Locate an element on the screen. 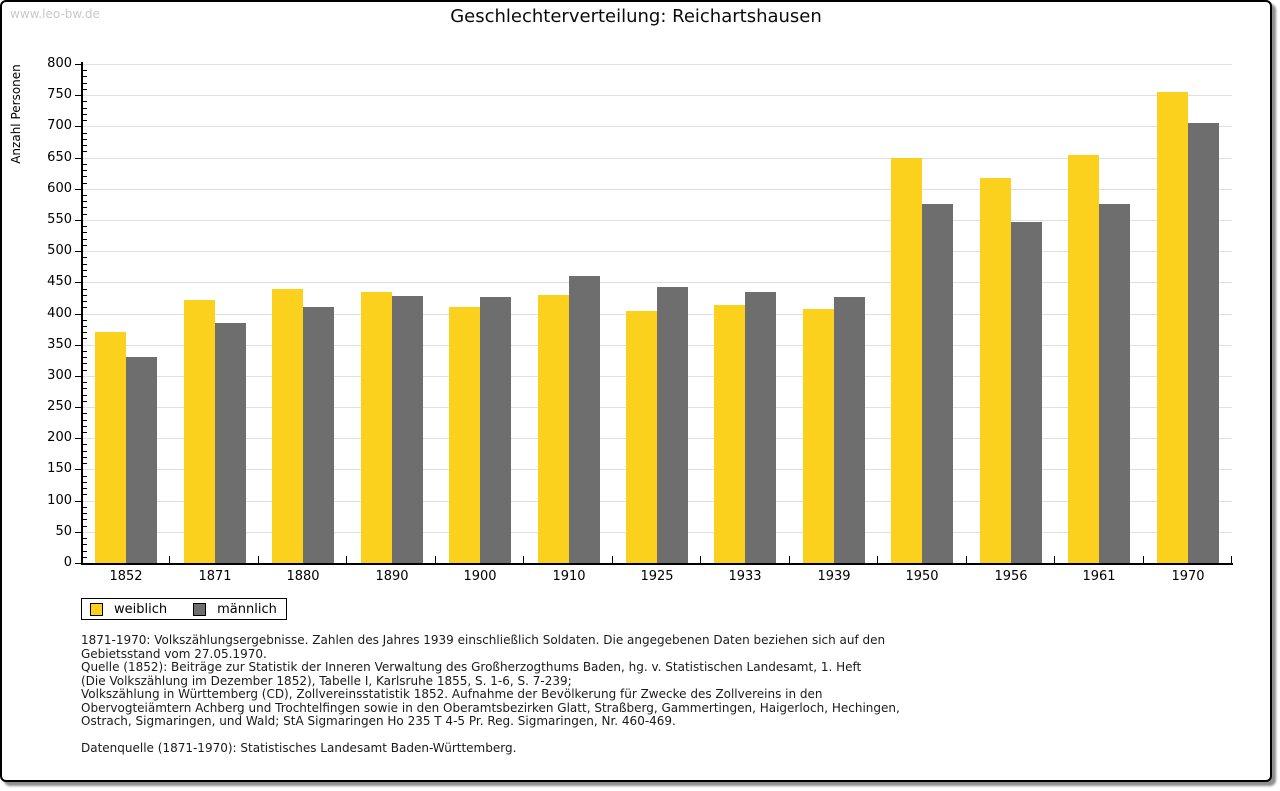  x-tick-label: 1956 is located at coordinates (1011, 576).